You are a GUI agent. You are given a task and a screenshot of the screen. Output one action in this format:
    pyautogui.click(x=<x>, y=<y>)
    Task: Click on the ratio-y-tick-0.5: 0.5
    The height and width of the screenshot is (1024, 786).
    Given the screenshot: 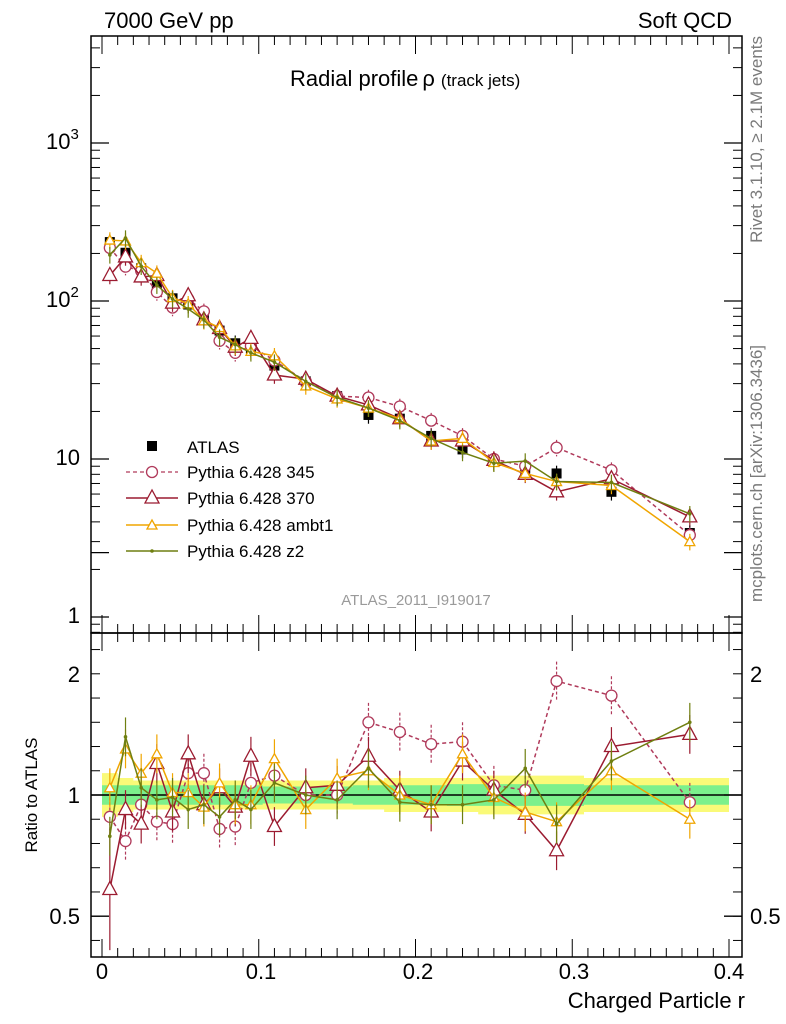 What is the action you would take?
    pyautogui.click(x=64, y=916)
    